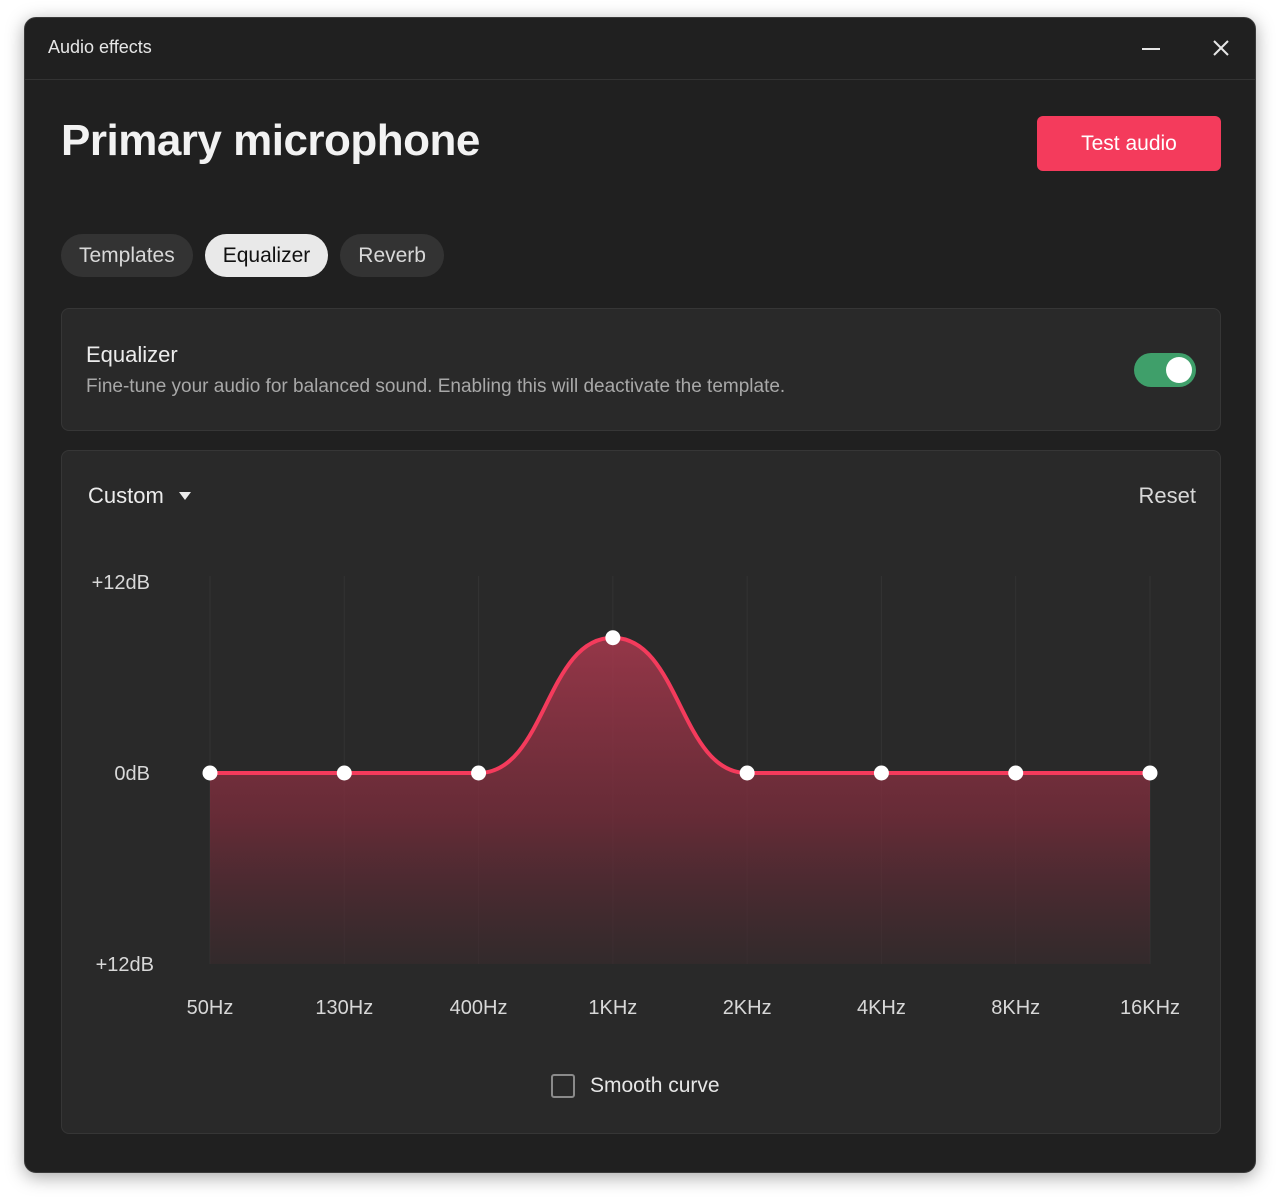 This screenshot has width=1280, height=1204. I want to click on tab-equalizer: Equalizer, so click(266, 255).